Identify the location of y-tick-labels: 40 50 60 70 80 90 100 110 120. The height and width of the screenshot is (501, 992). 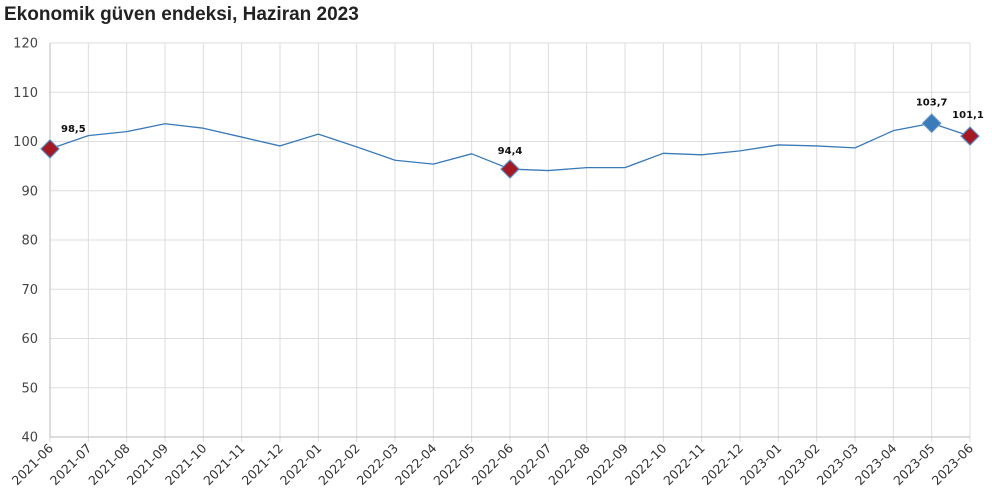
(25, 241).